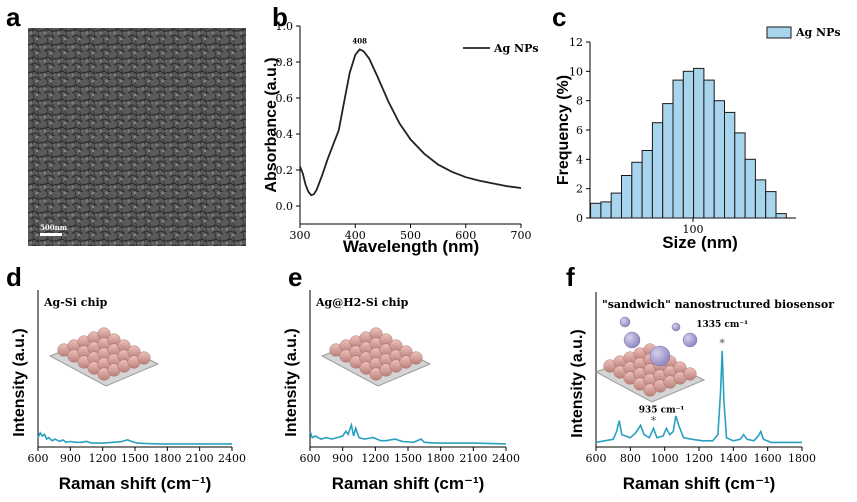 Image resolution: width=857 pixels, height=502 pixels. Describe the element at coordinates (232, 458) in the screenshot. I see `panel-d-x-tick-label: 2400` at that location.